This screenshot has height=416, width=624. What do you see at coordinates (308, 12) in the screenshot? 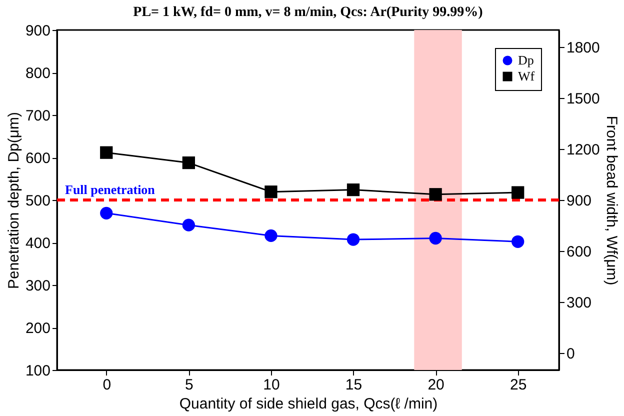
I see `chart-title: PL= 1 kW, fd= 0 mm, v= 8 m/min, Qcs: Ar(Purity 99.99%)` at bounding box center [308, 12].